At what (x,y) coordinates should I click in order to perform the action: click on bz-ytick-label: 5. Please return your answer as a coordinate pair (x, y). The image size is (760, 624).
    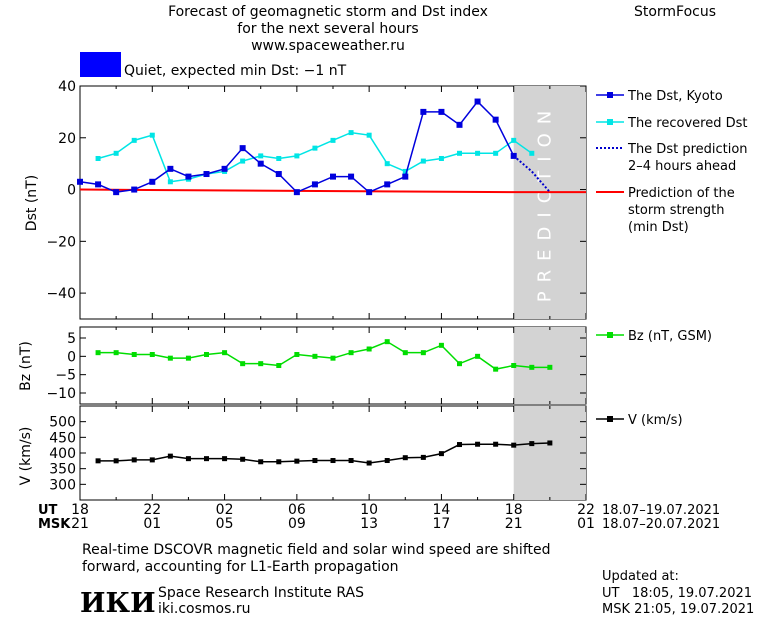
    Looking at the image, I should click on (71, 339).